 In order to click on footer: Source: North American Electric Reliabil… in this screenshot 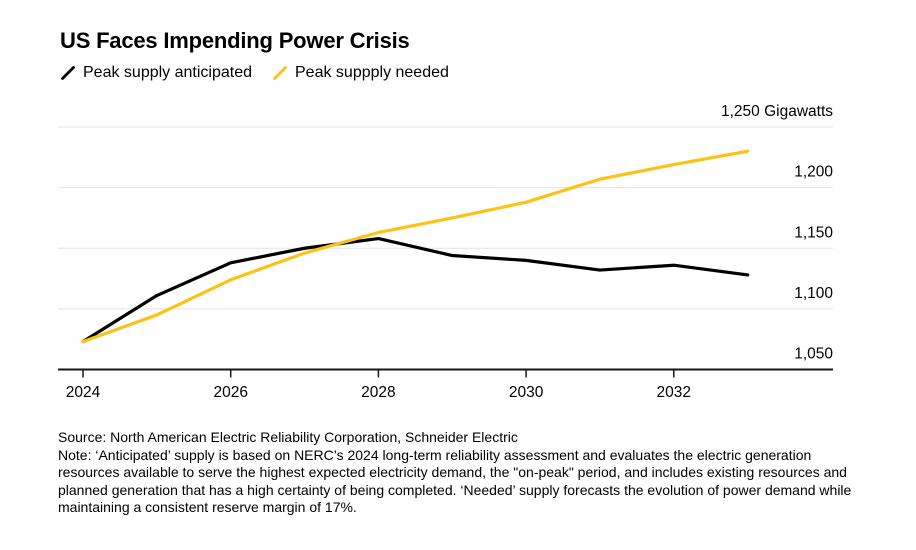, I will do `click(457, 473)`.